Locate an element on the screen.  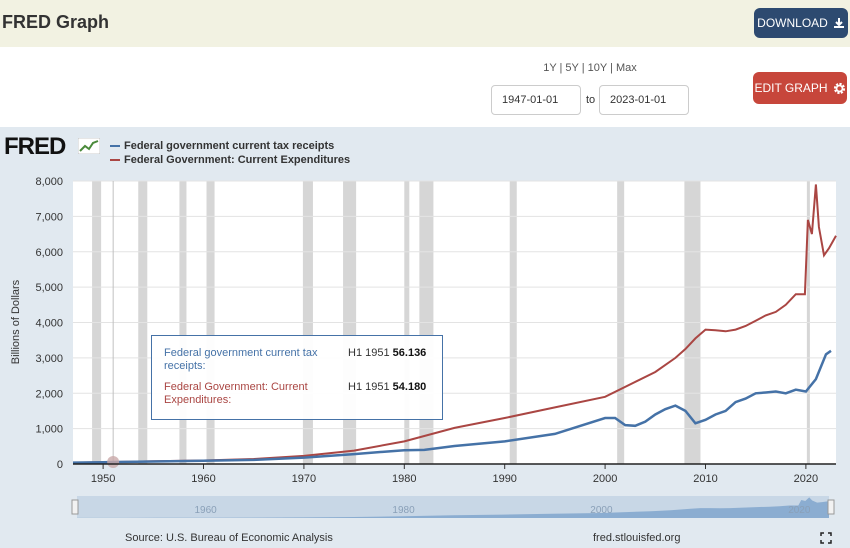
hover-point-marker is located at coordinates (113, 462).